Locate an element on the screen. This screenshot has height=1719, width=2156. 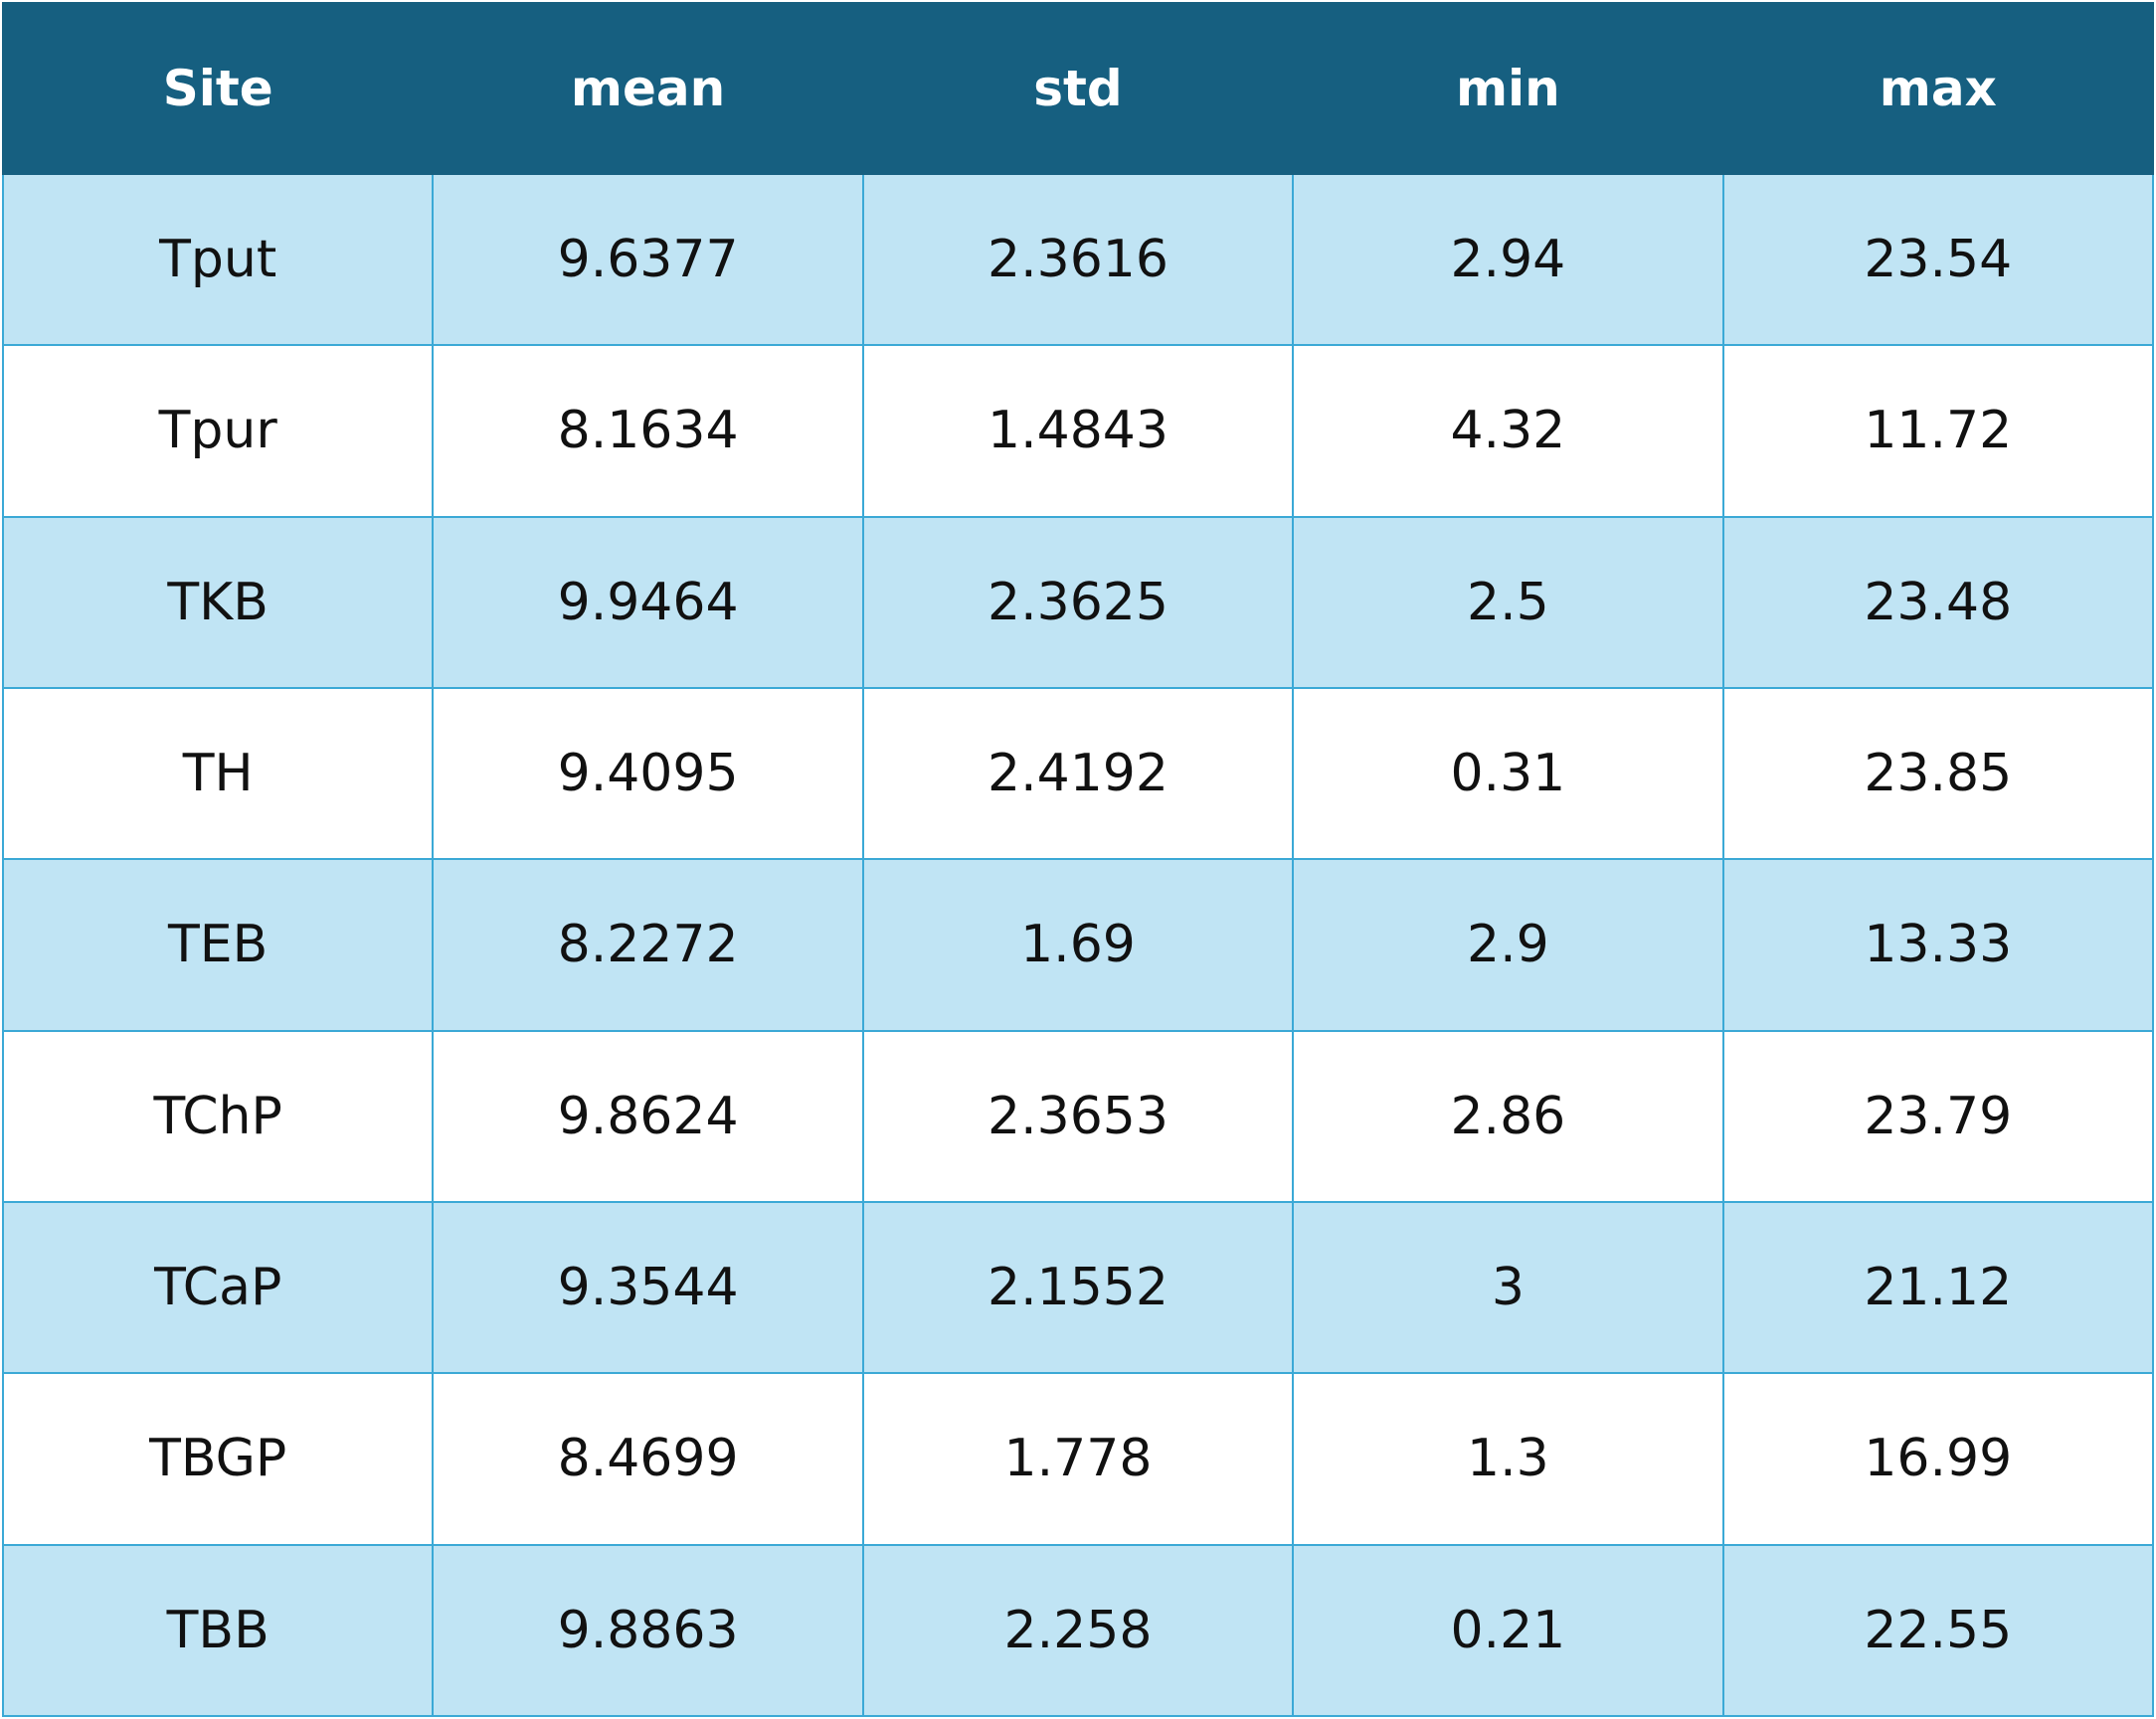
table-cell-mean: 9.8624 is located at coordinates (648, 1116).